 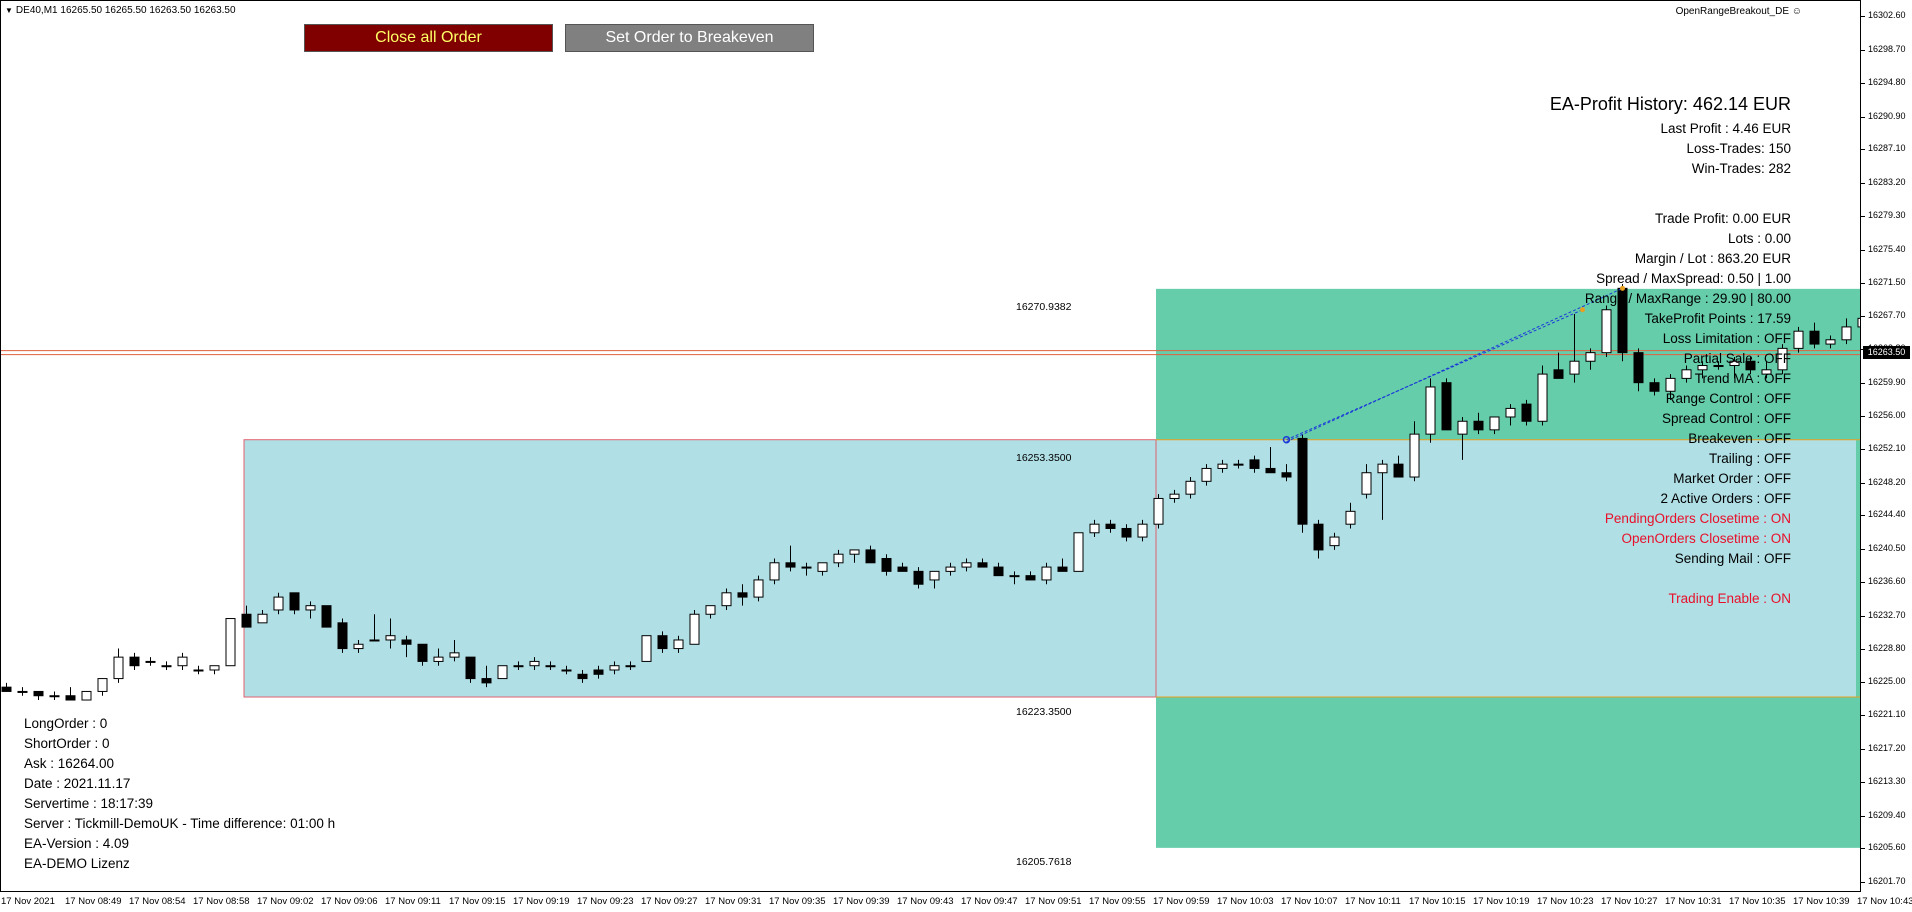 What do you see at coordinates (689, 38) in the screenshot?
I see `set-breakeven-button: Set Order to Breakeven` at bounding box center [689, 38].